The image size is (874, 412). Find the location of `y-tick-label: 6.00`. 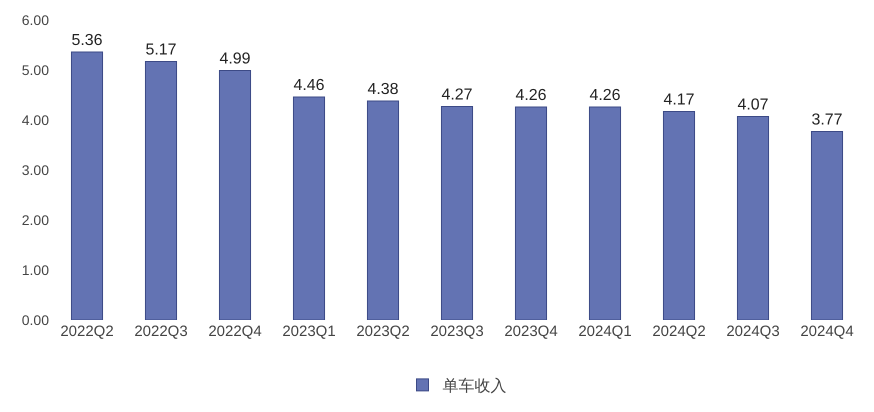

y-tick-label: 6.00 is located at coordinates (36, 20).